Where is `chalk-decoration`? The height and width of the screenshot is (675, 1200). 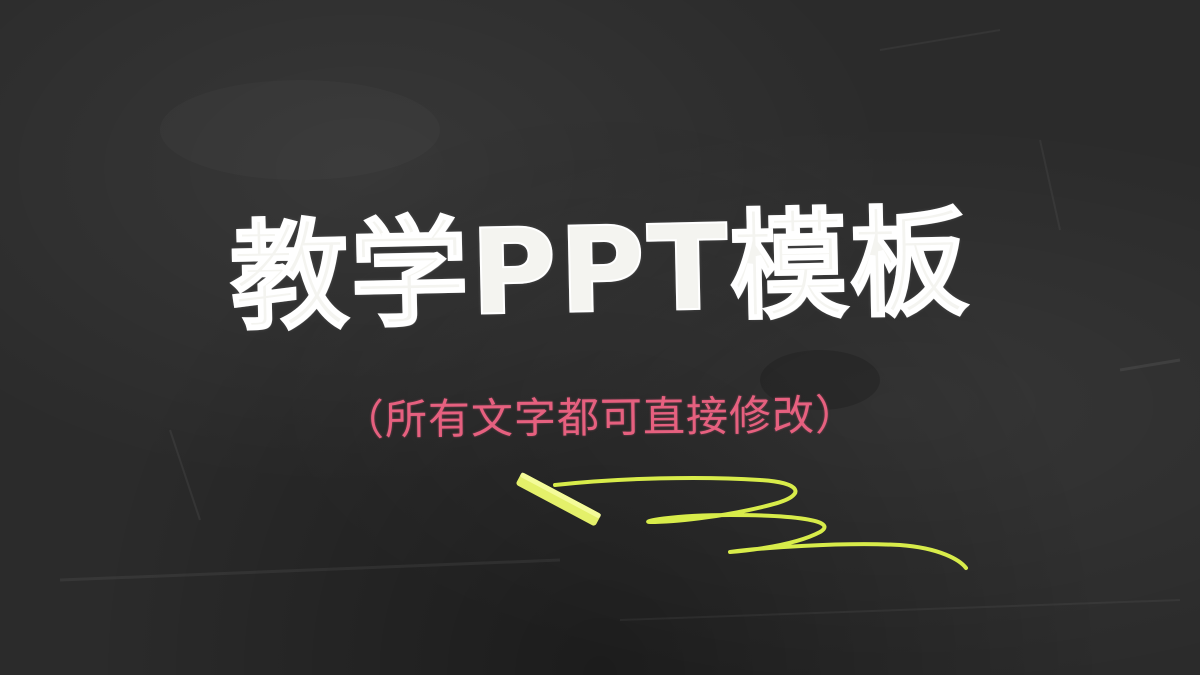
chalk-decoration is located at coordinates (742, 521).